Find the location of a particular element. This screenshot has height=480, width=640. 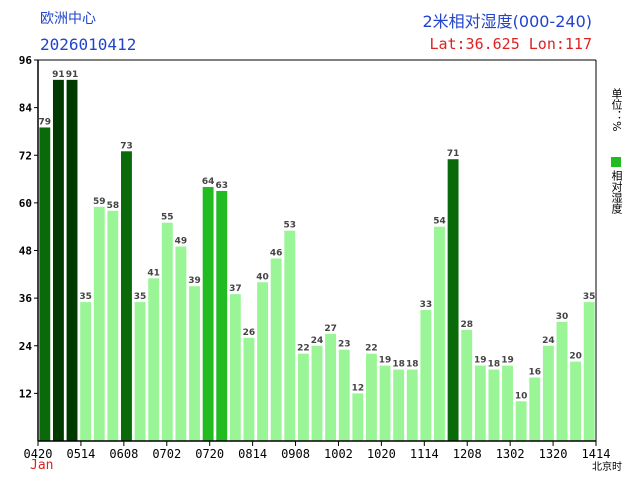

y-tick-label: 84 is located at coordinates (26, 108).